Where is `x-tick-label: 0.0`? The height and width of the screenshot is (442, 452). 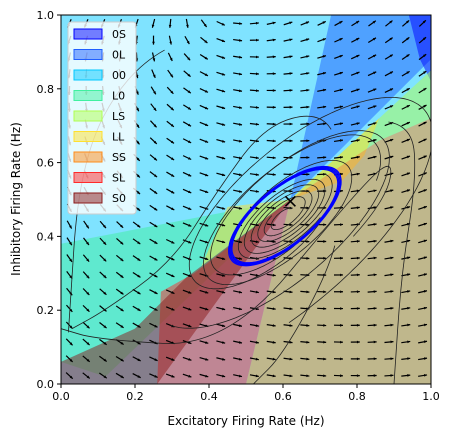
x-tick-label: 0.0 is located at coordinates (61, 396).